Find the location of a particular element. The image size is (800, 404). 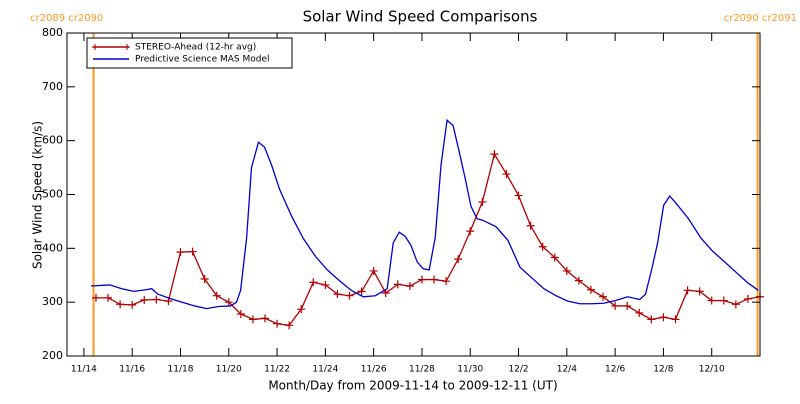

legend-label: STEREO-Ahead (12-hr avg) is located at coordinates (195, 48).